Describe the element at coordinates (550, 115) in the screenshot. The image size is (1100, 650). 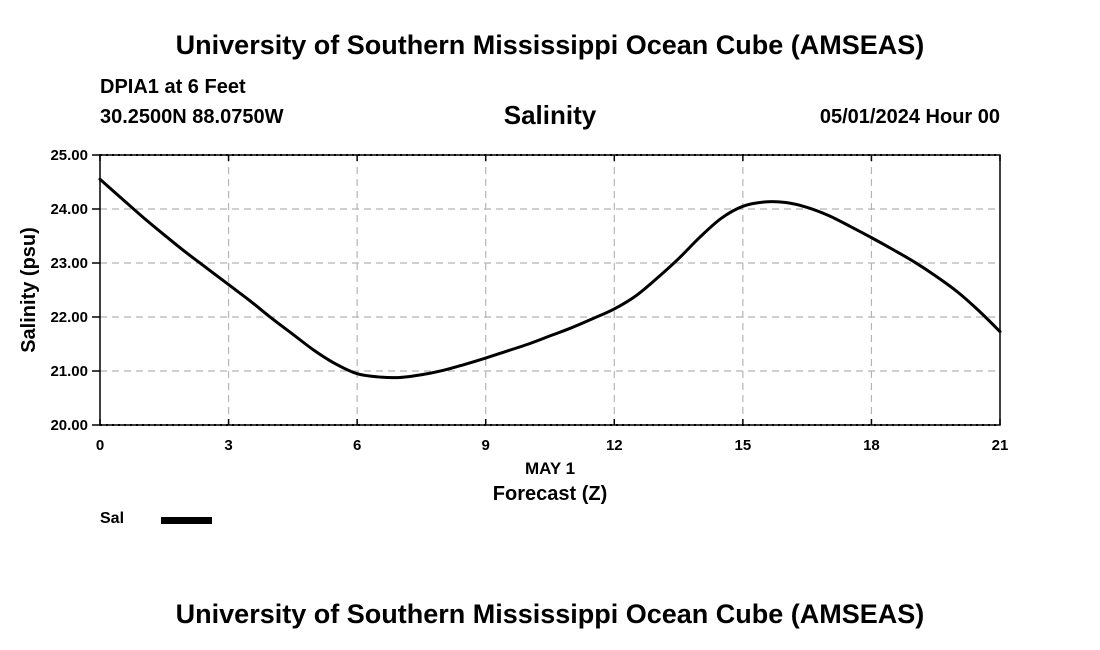
I see `parameter-title: Salinity` at that location.